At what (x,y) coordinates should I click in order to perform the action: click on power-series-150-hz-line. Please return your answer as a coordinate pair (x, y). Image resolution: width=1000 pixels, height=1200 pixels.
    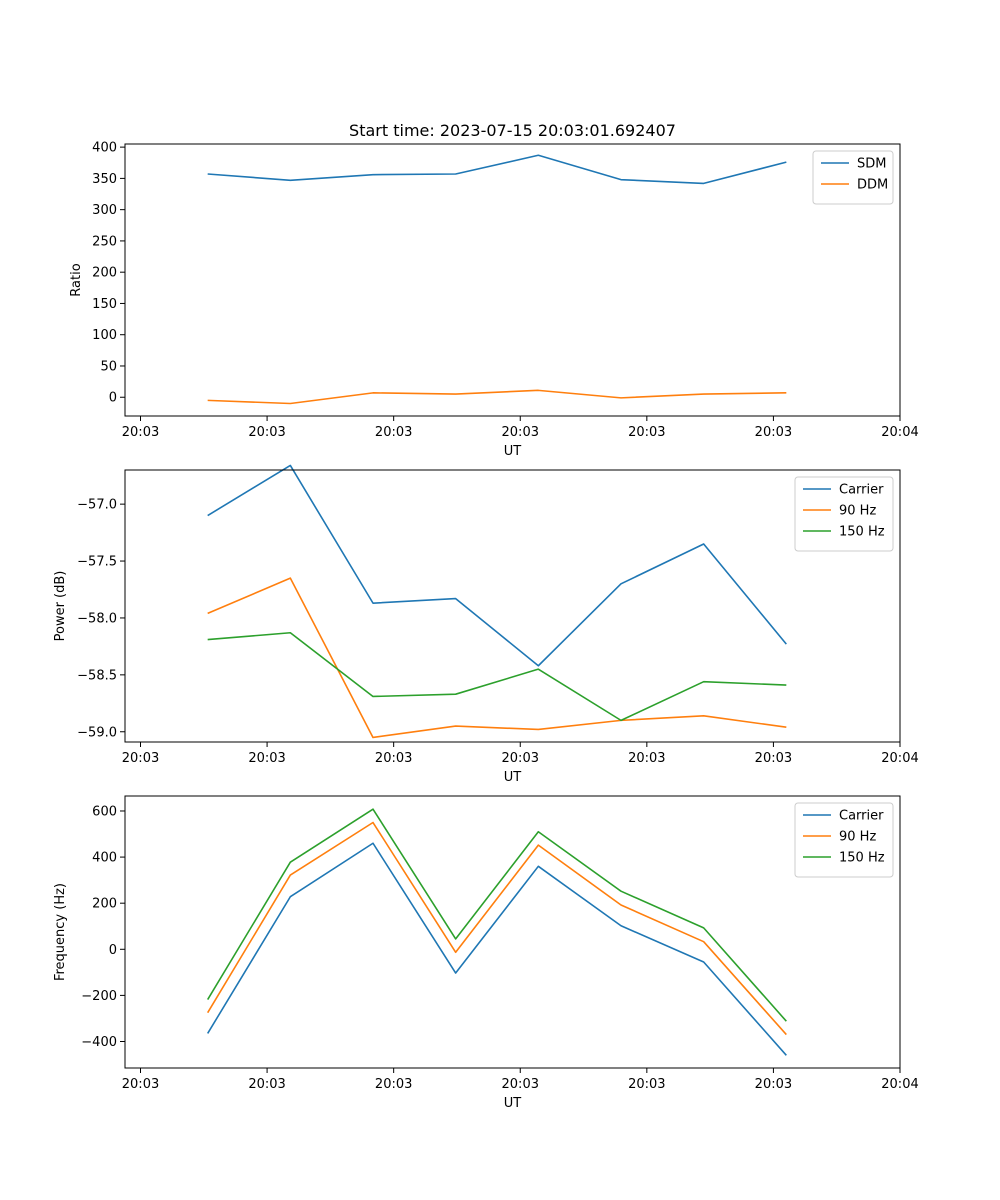
    Looking at the image, I should click on (497, 676).